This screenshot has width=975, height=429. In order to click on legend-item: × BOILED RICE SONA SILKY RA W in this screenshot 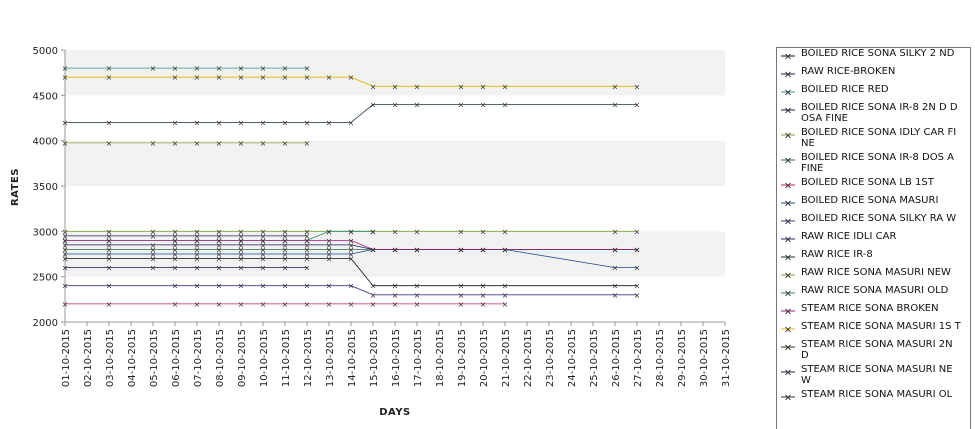, I will do `click(873, 222)`.